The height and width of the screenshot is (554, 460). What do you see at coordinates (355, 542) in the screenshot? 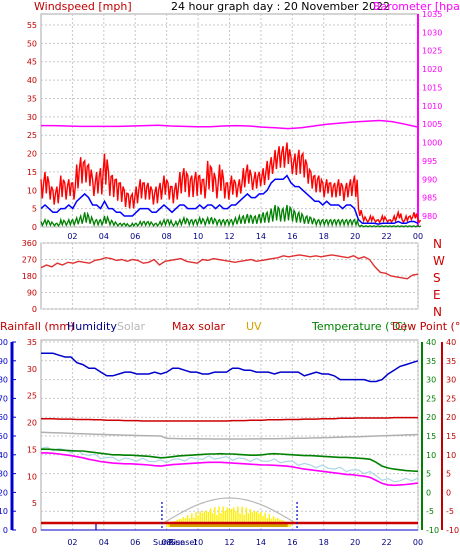
I see `weather-x-tick-label: 20` at bounding box center [355, 542].